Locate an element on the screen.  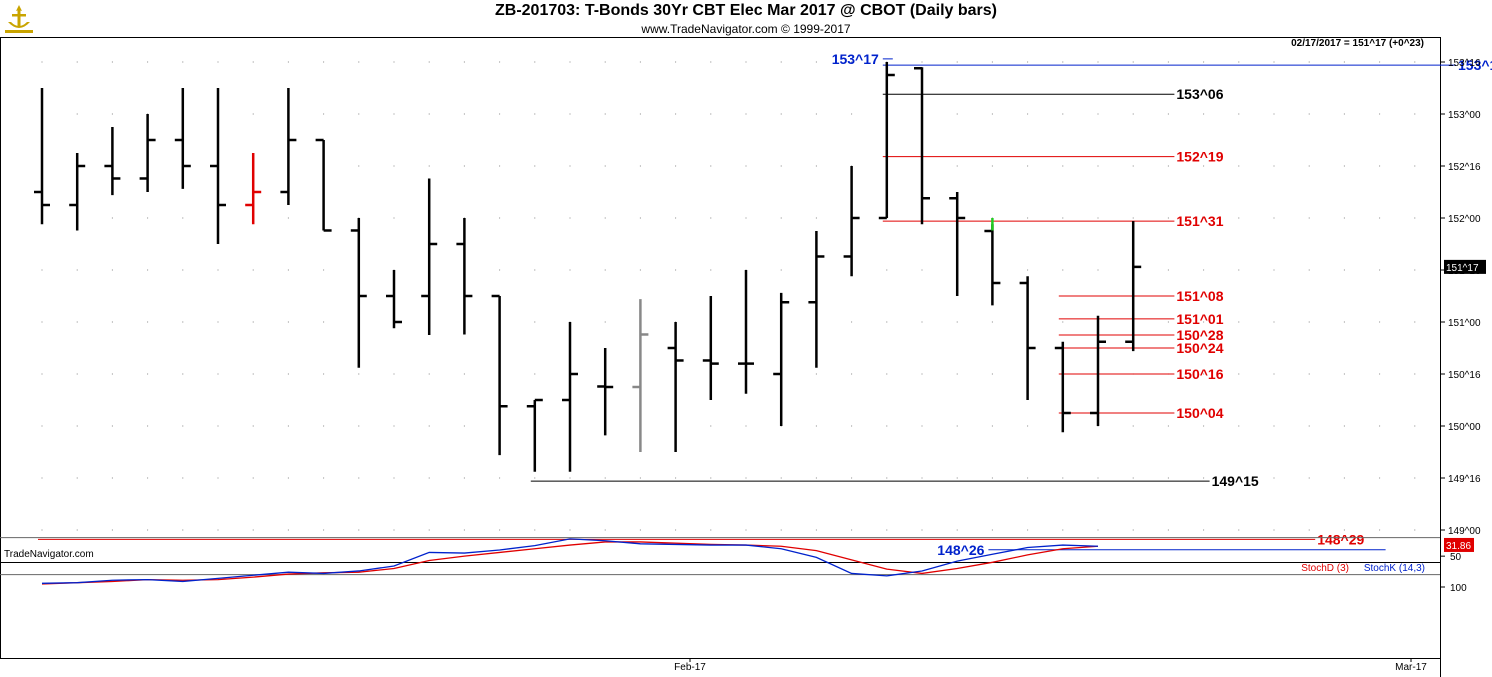
level-label: 153^06 is located at coordinates (1199, 94).